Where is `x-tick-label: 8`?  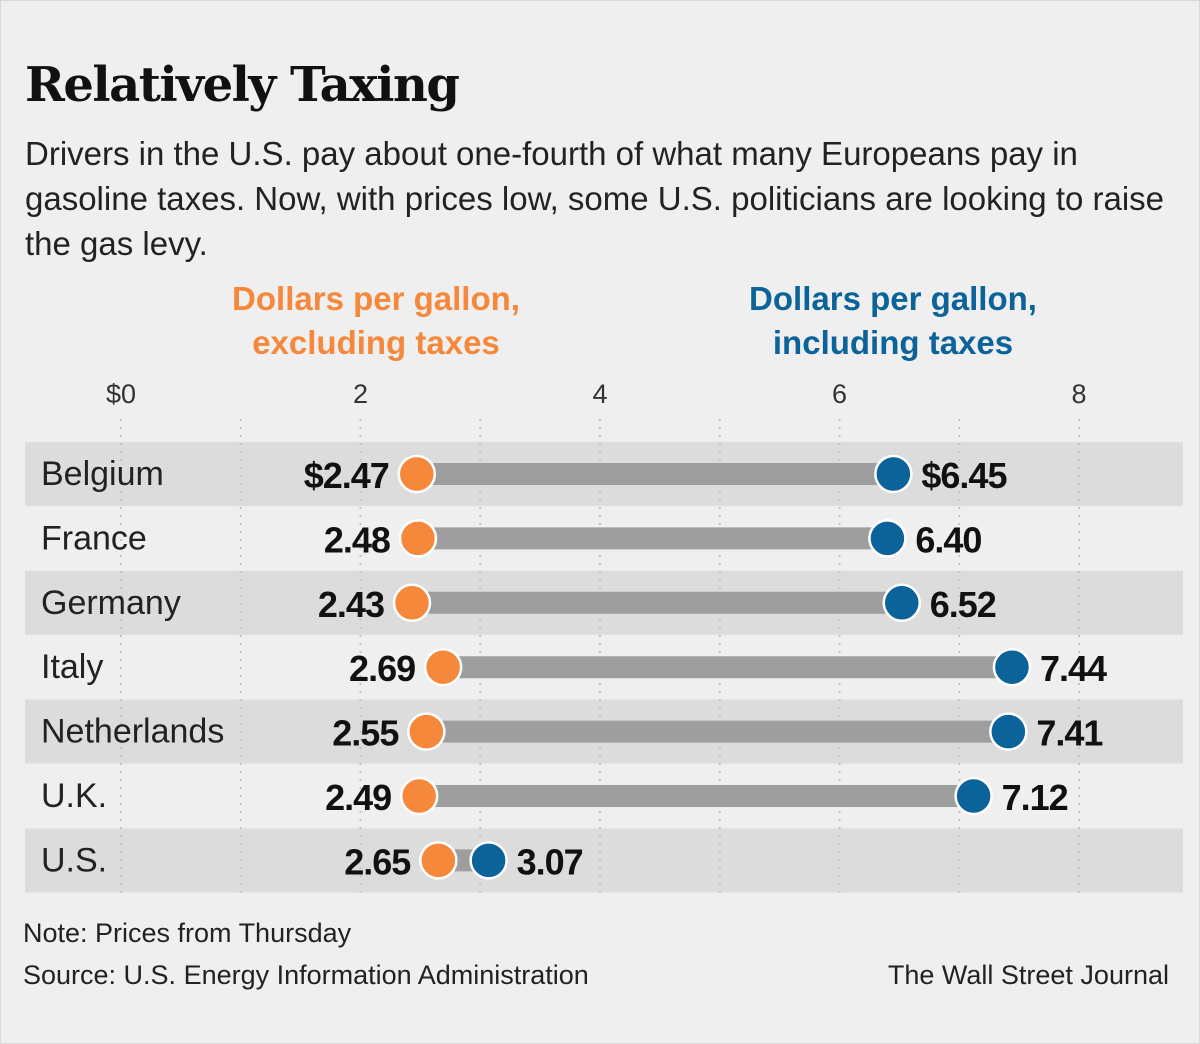
x-tick-label: 8 is located at coordinates (1078, 394).